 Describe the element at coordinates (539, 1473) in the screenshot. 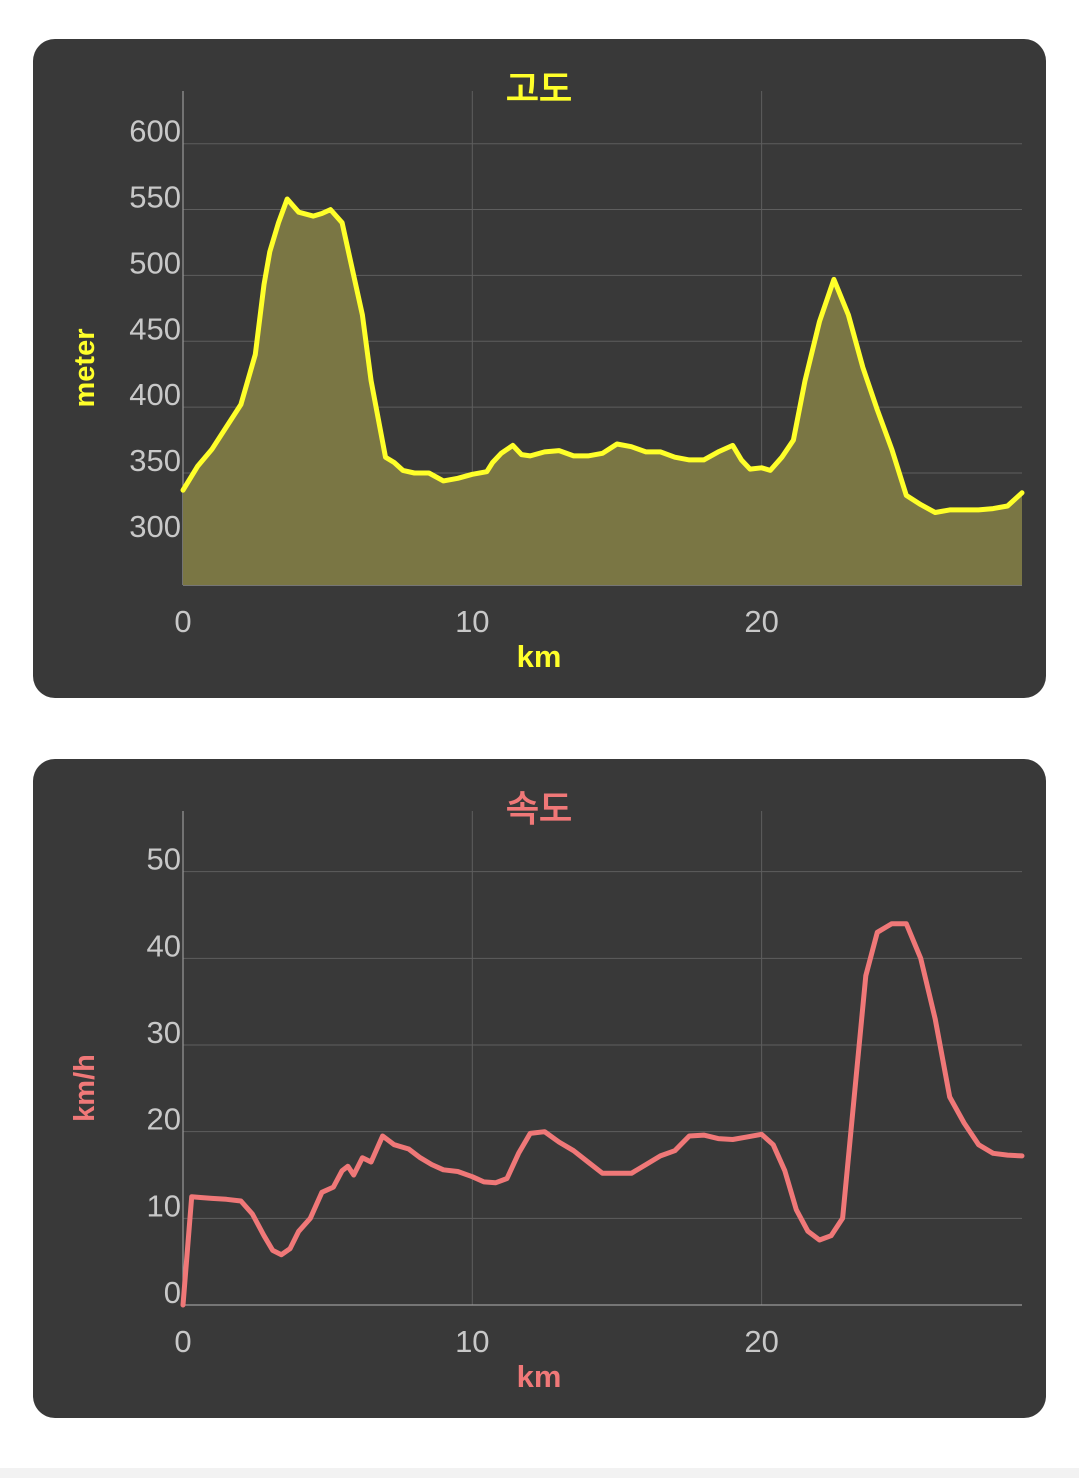

I see `footer-strip` at that location.